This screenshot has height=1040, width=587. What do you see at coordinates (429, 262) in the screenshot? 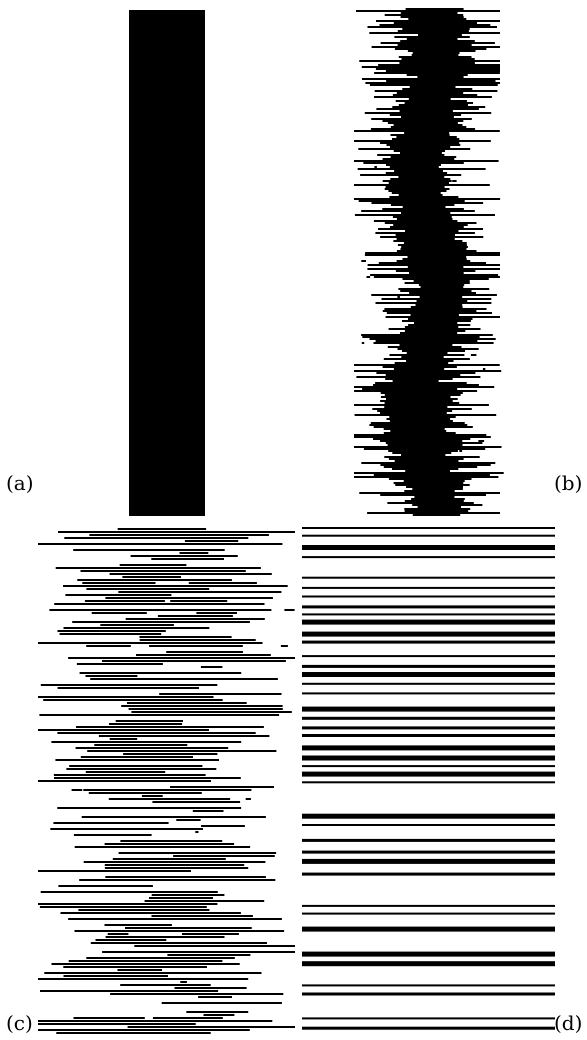
I see `panel-b` at bounding box center [429, 262].